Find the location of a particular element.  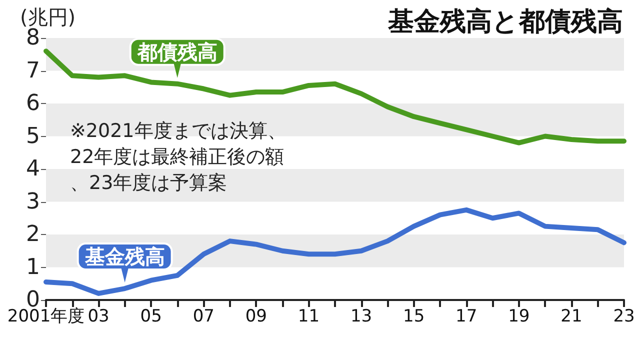

y-tick-label: 6 is located at coordinates (33, 103).